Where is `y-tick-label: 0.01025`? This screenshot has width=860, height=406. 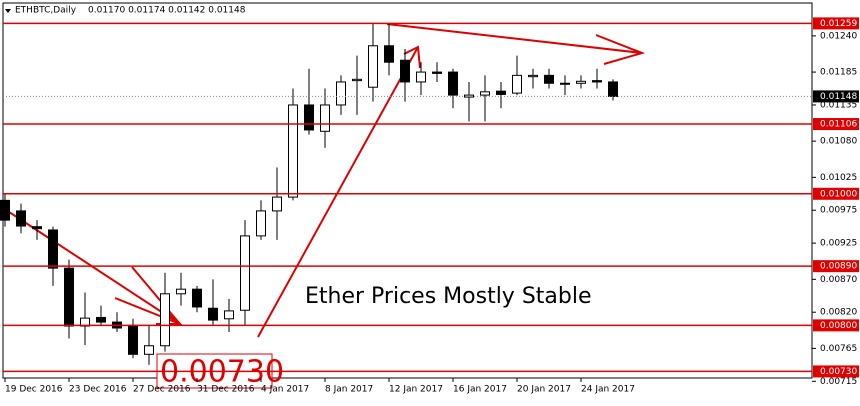 y-tick-label: 0.01025 is located at coordinates (838, 178).